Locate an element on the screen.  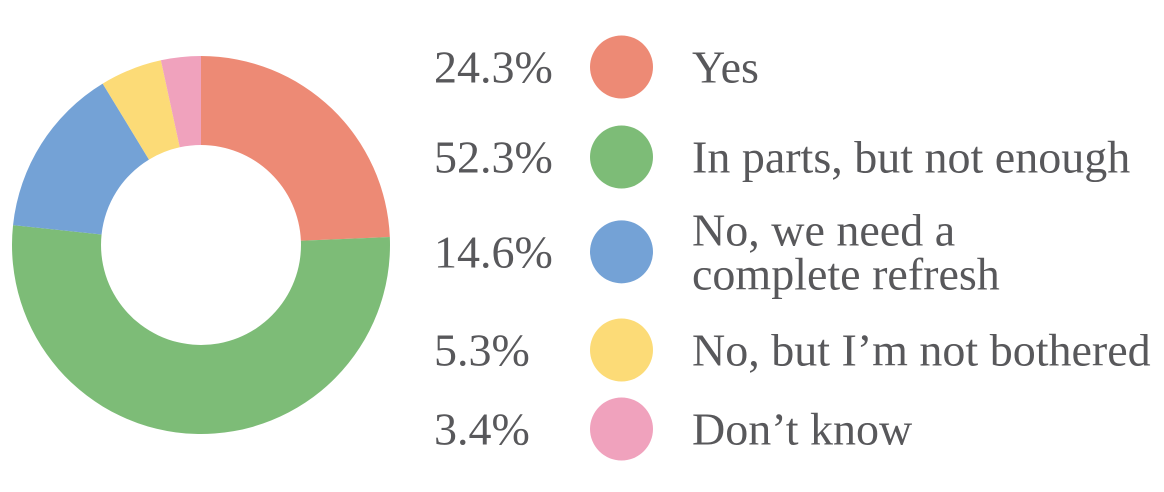
legend-item-not-bothered: 5.3% No, but I’m not bothered is located at coordinates (799, 350).